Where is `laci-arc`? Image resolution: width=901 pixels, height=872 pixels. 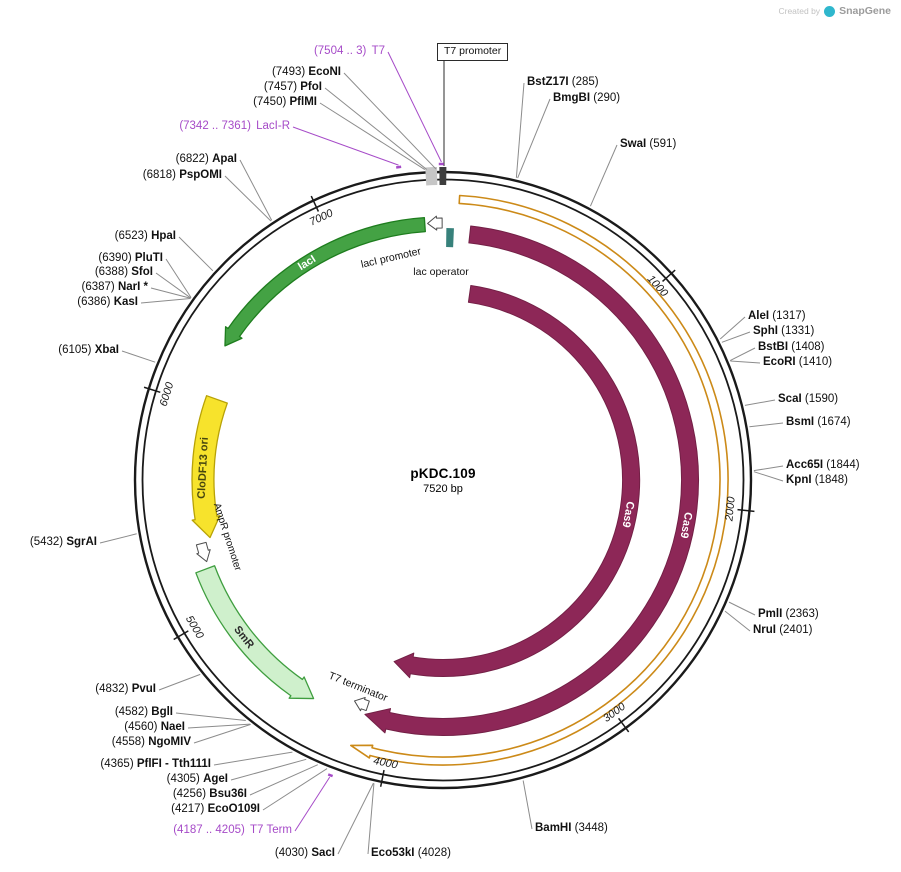
laci-arc is located at coordinates (325, 282).